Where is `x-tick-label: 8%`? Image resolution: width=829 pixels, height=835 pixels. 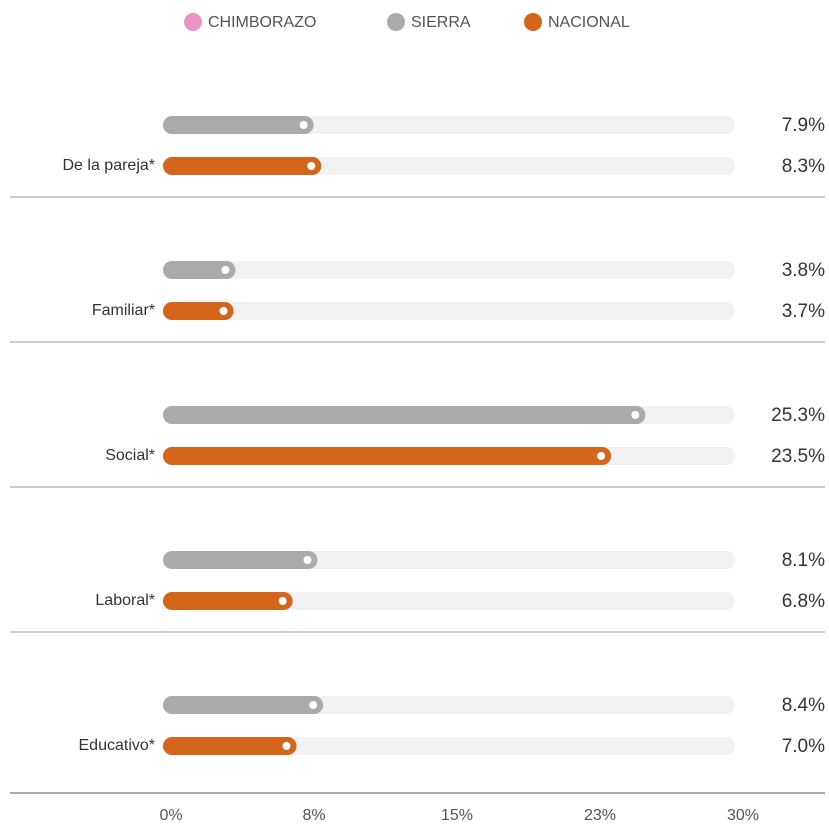 x-tick-label: 8% is located at coordinates (313, 815).